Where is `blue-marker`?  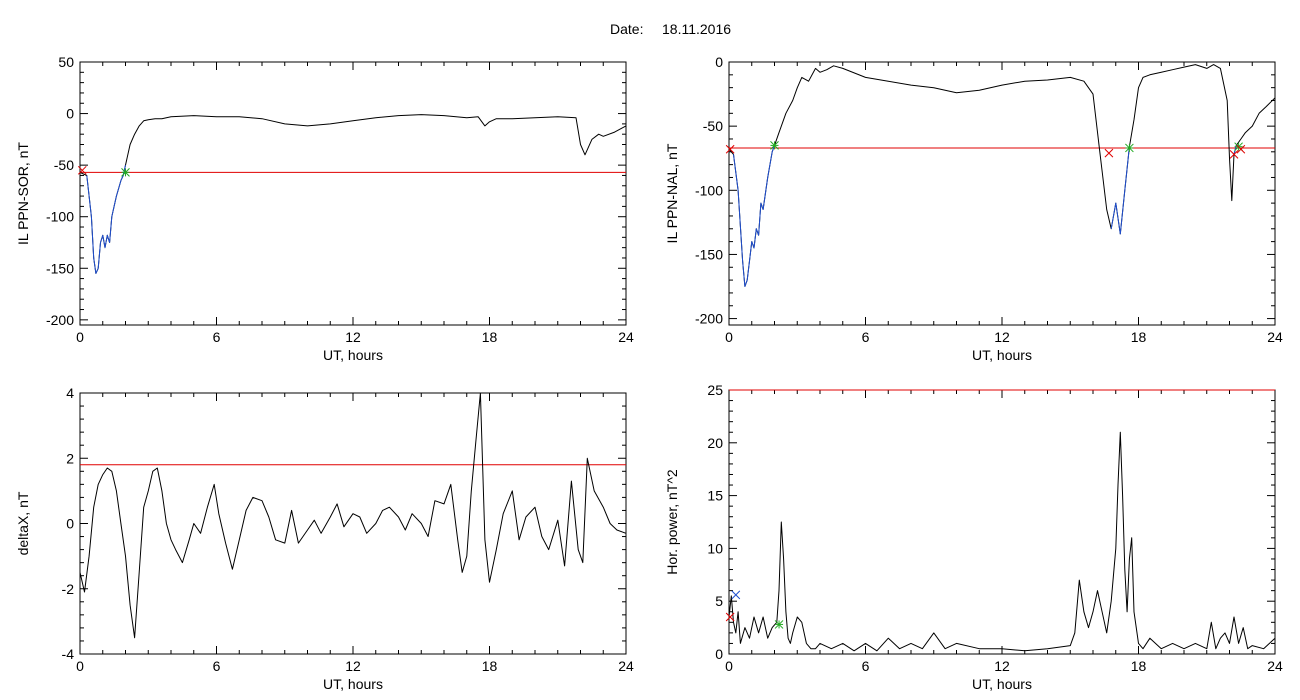
blue-marker is located at coordinates (736, 595).